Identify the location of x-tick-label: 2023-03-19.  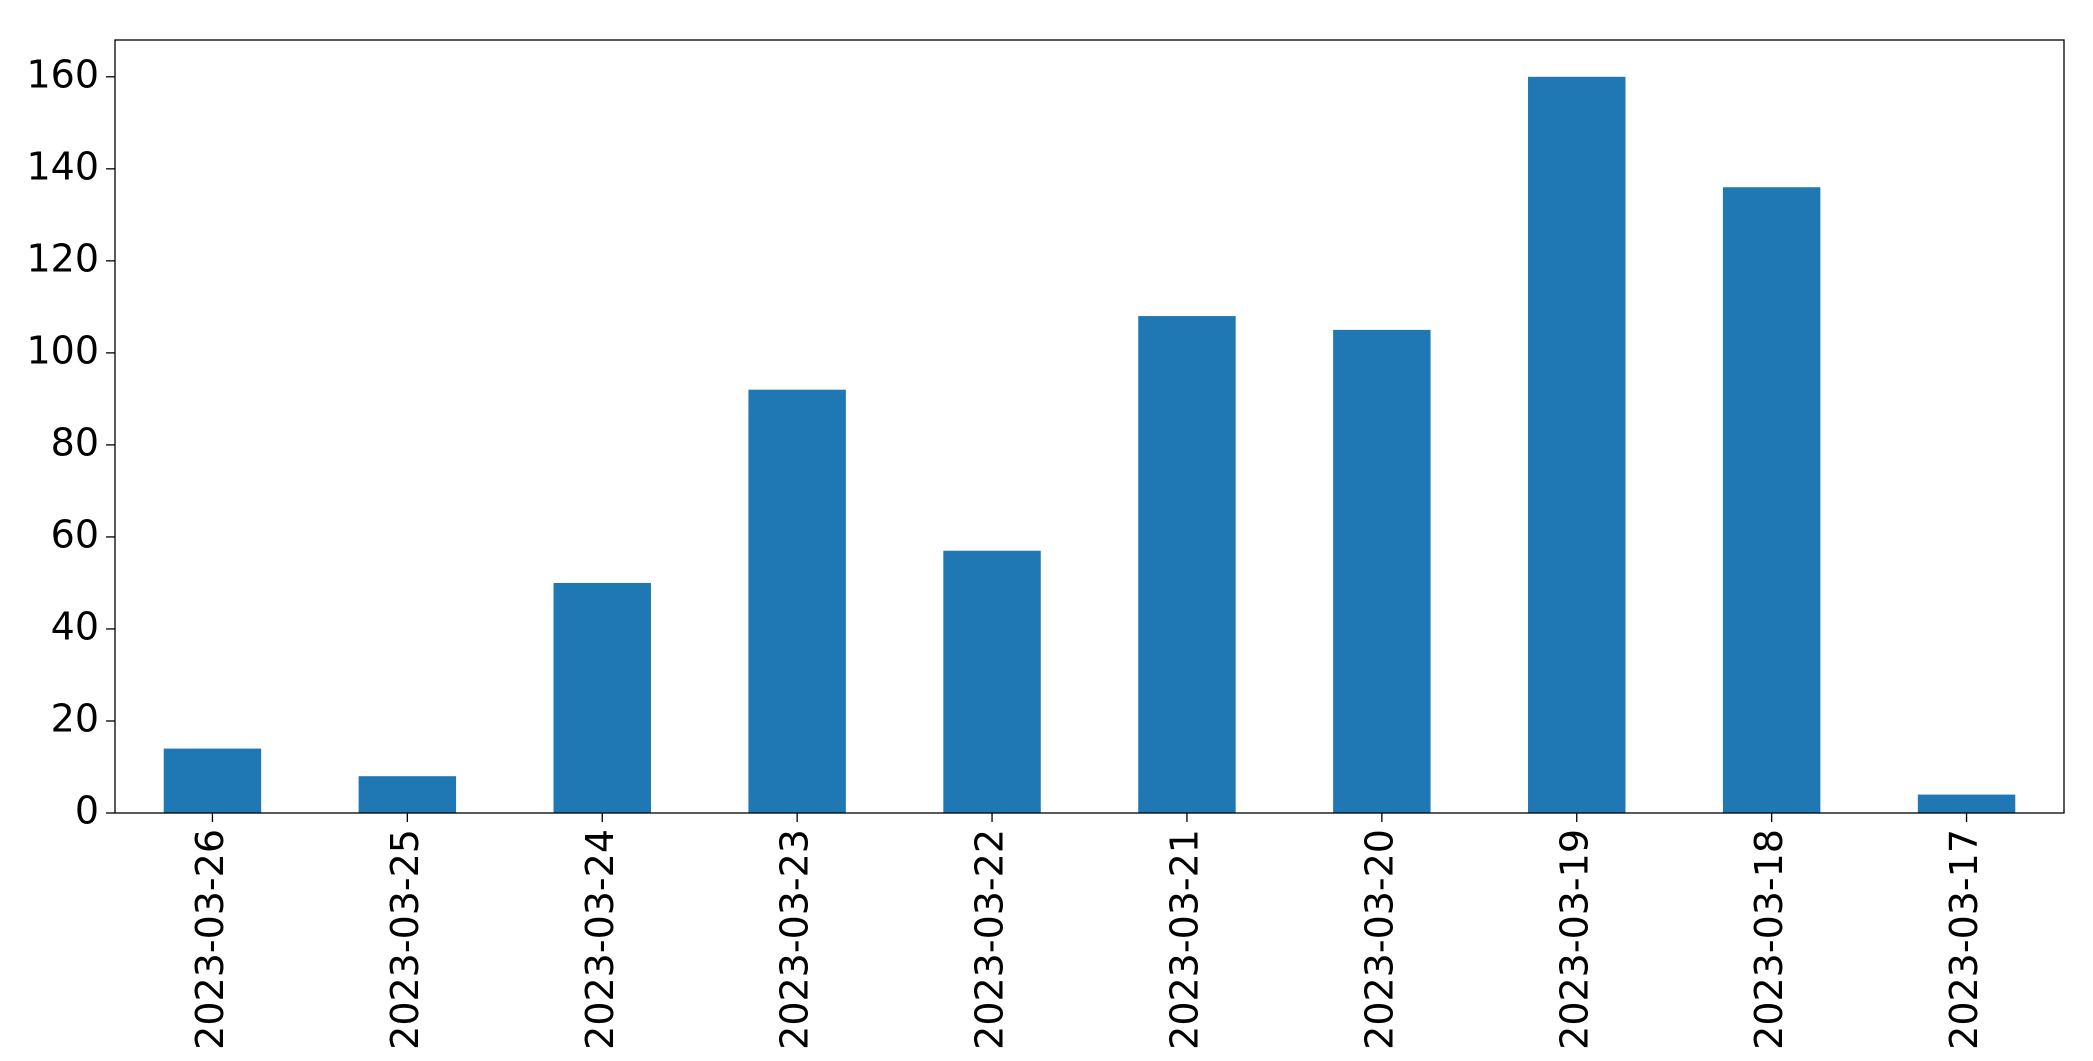
(1574, 939).